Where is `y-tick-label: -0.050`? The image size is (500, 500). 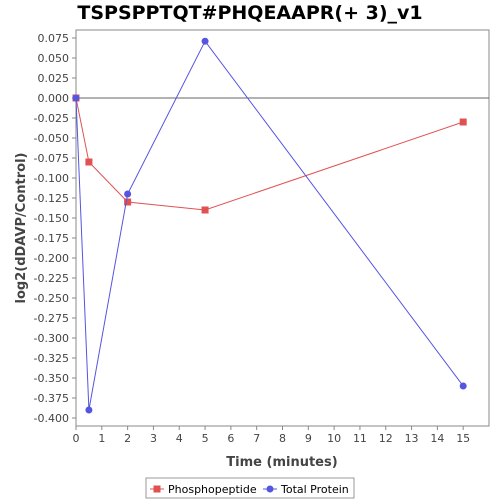
y-tick-label: -0.050 is located at coordinates (51, 138).